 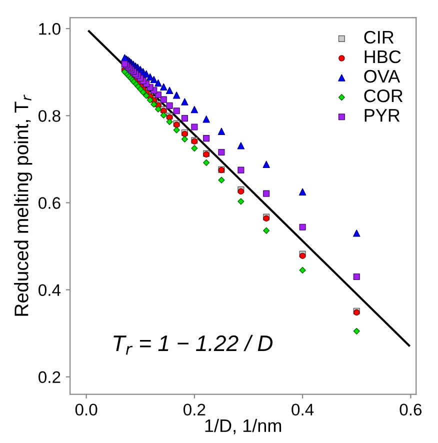 What do you see at coordinates (383, 95) in the screenshot?
I see `legend-label: COR` at bounding box center [383, 95].